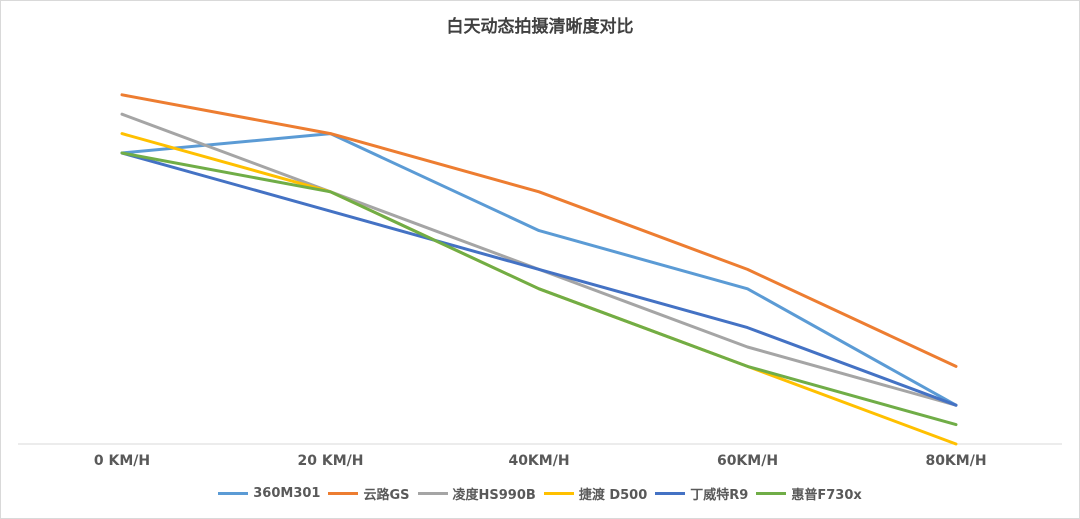 The width and height of the screenshot is (1080, 519). What do you see at coordinates (494, 495) in the screenshot?
I see `legend-label: 凌度HS990B` at bounding box center [494, 495].